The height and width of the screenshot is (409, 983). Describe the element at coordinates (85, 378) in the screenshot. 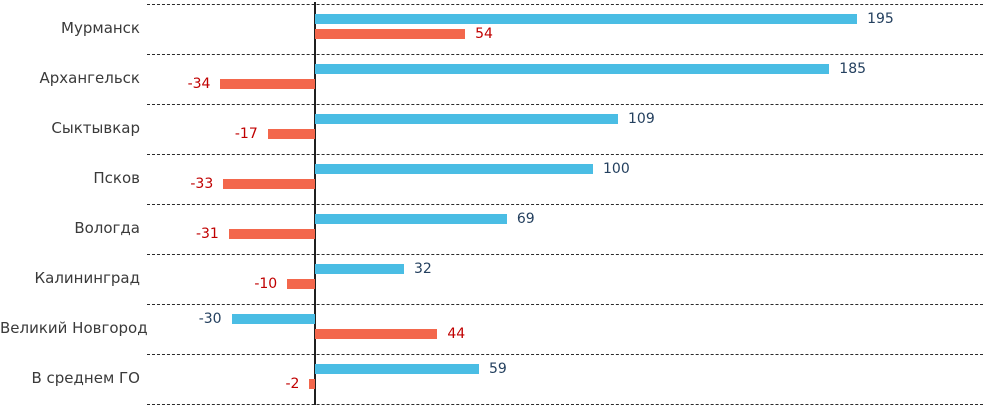

I see `category-label: В среднем ГО` at that location.